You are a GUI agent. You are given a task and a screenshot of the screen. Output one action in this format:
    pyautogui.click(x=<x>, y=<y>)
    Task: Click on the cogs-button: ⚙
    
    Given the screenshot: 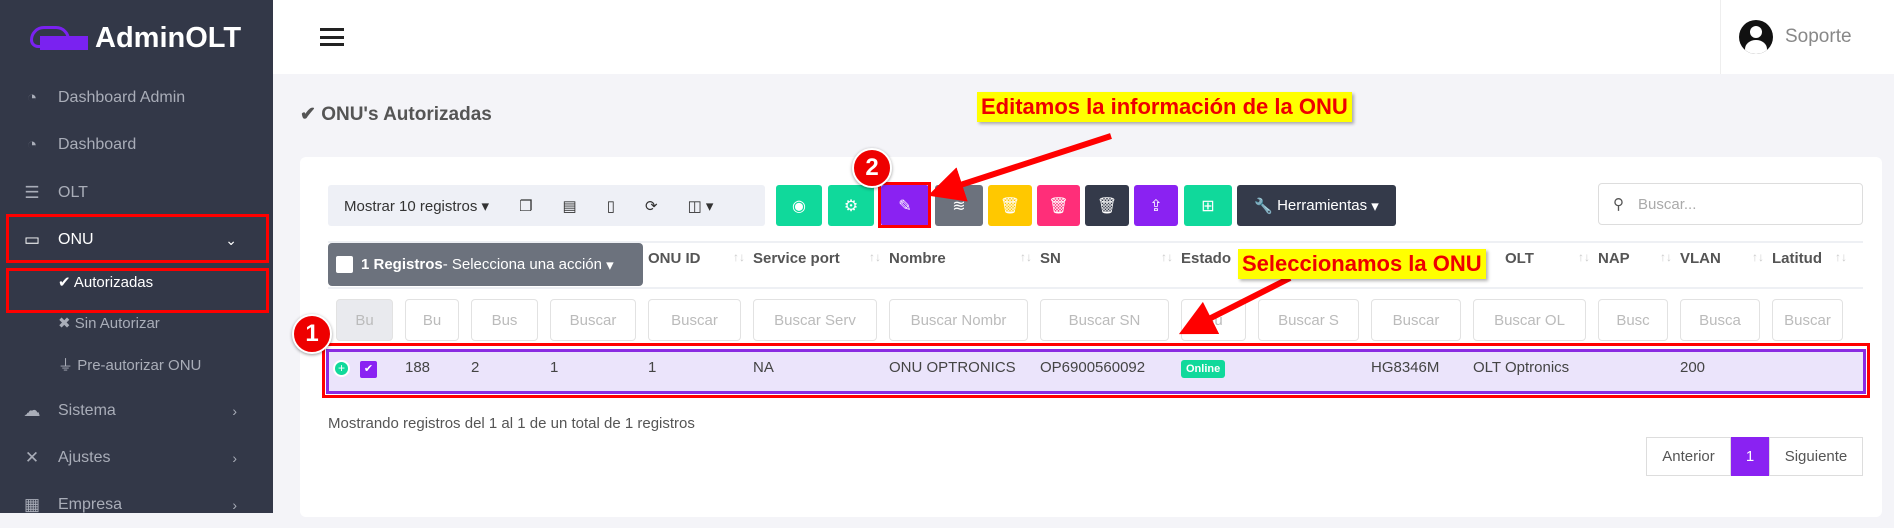 What is the action you would take?
    pyautogui.click(x=851, y=205)
    